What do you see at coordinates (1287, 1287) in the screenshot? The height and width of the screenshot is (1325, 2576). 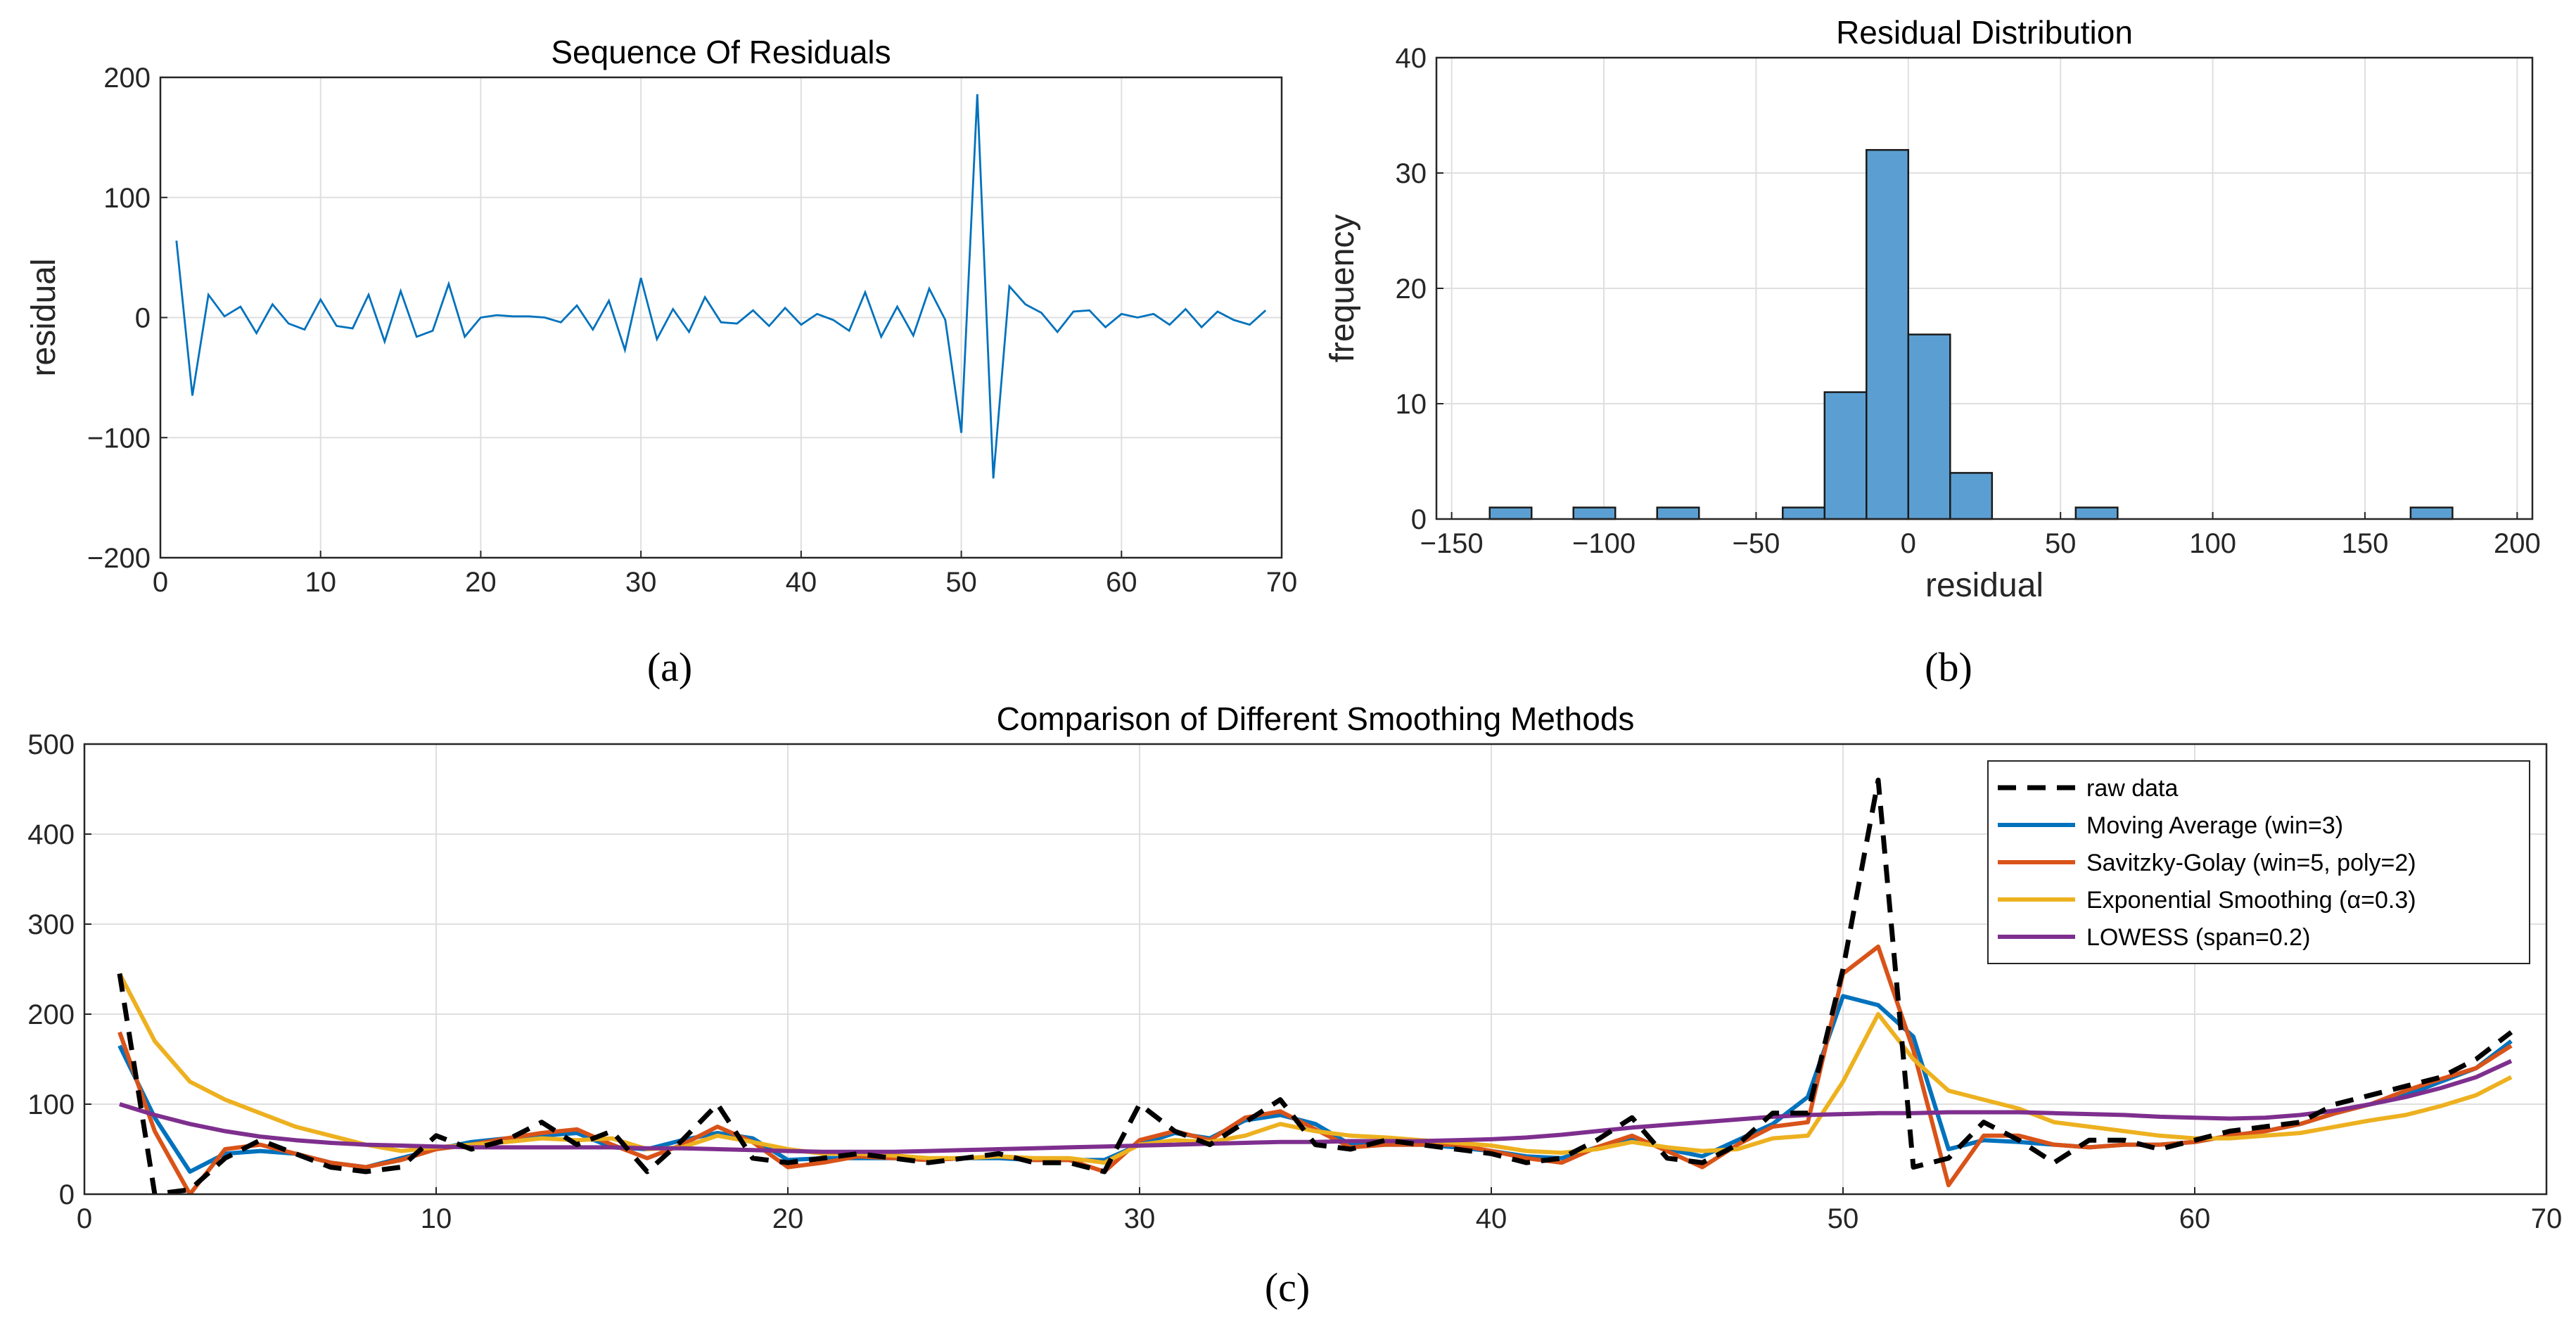 I see `panel-label-c: (c)` at bounding box center [1287, 1287].